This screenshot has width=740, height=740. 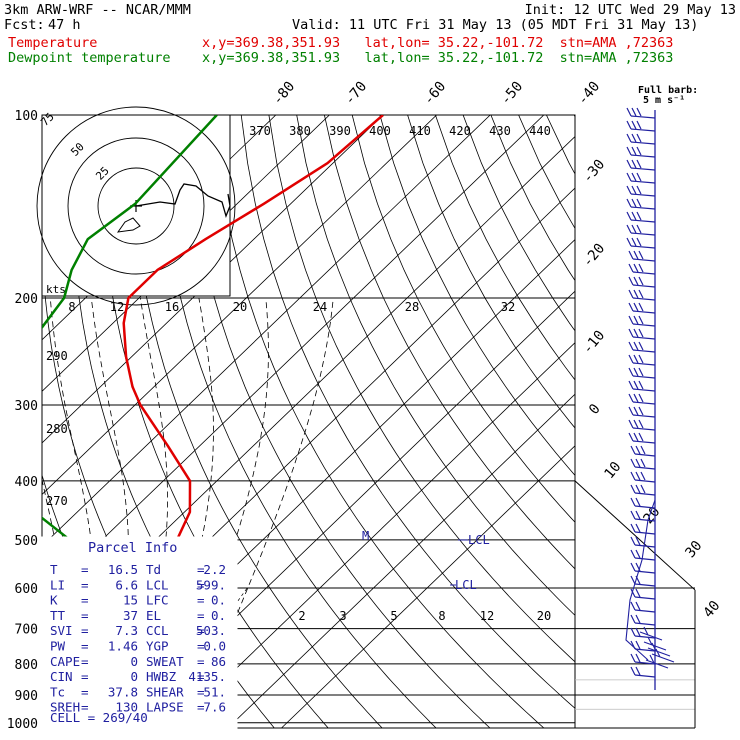 What do you see at coordinates (61, 676) in the screenshot?
I see `parcel-key: CIN` at bounding box center [61, 676].